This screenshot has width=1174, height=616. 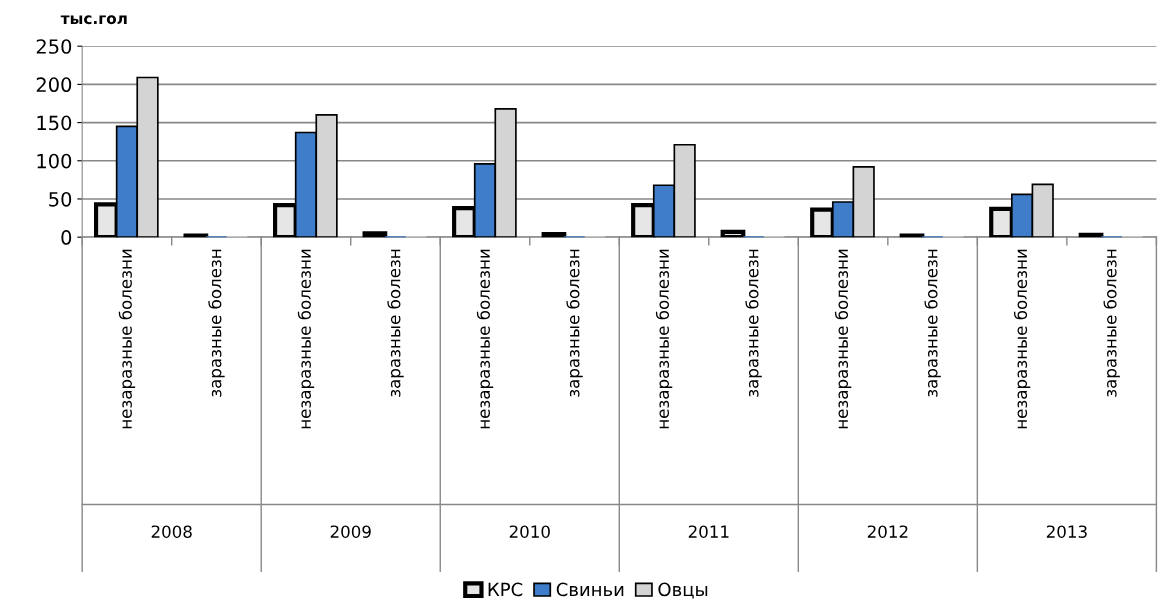 I want to click on y-tick-label: 250, so click(x=54, y=46).